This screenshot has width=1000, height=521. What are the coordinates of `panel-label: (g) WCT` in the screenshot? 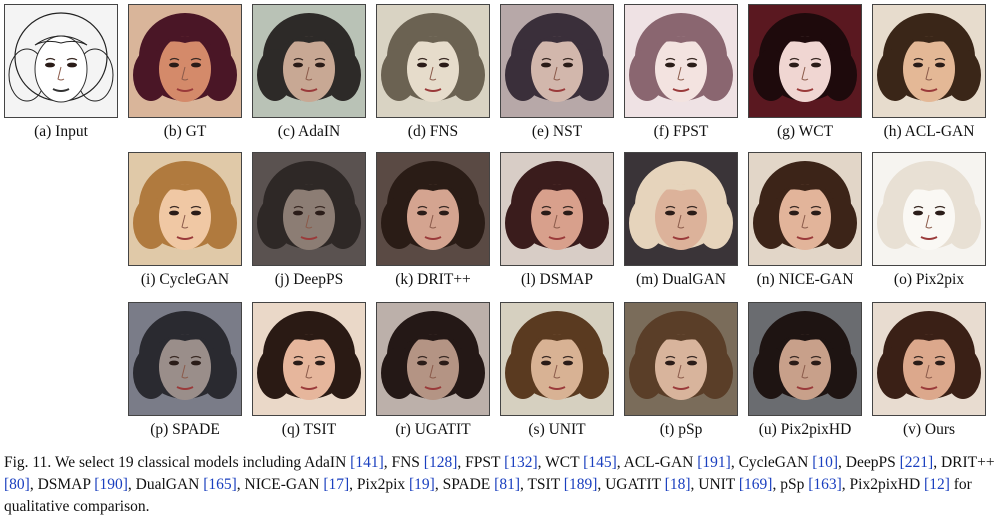 It's located at (805, 131).